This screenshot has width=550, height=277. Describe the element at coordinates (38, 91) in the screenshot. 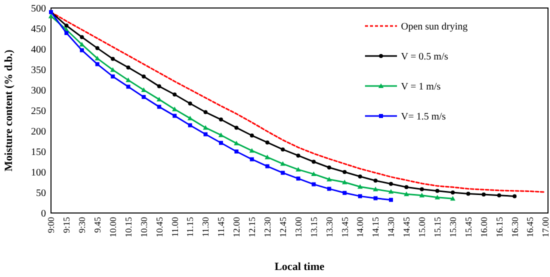

I see `y-tick-label: 300` at that location.